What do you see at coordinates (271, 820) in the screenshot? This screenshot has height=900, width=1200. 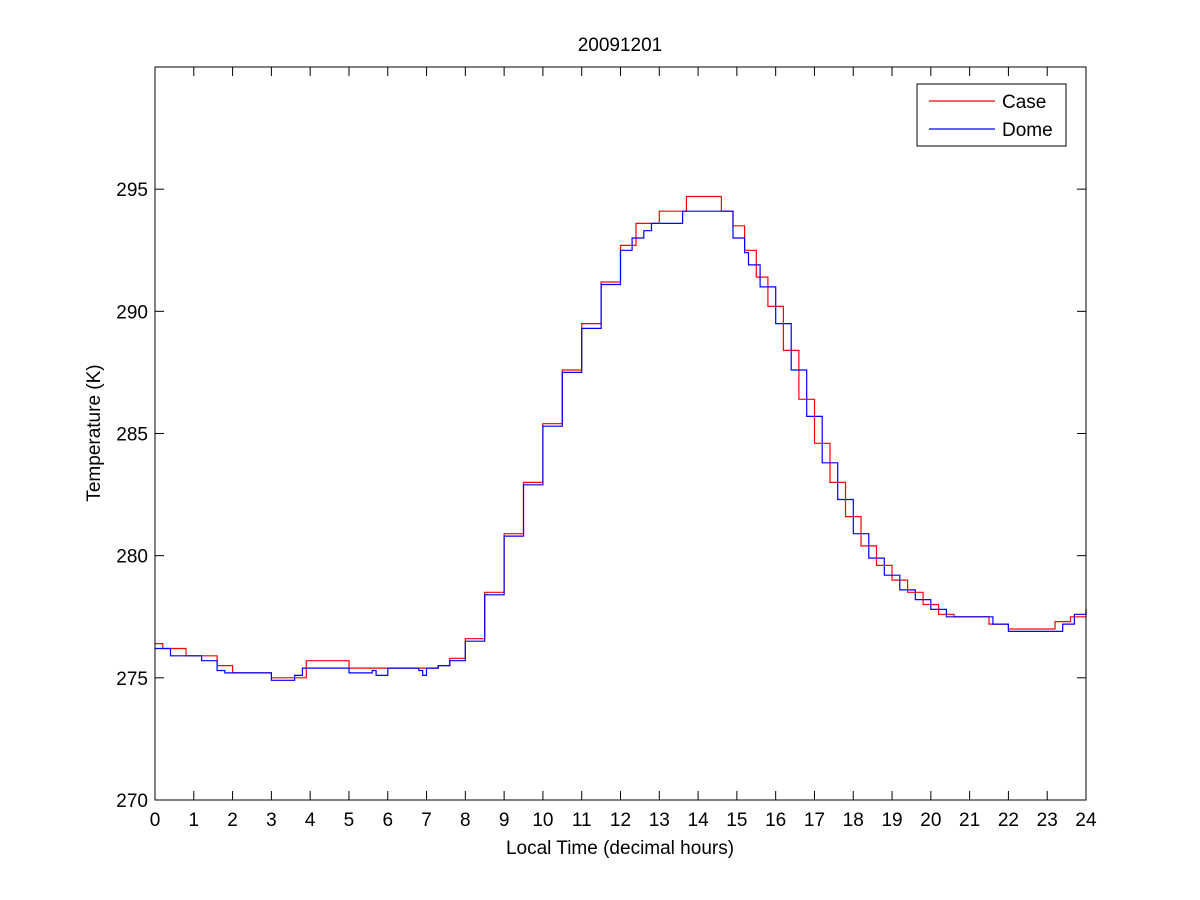 I see `x-tick-label: 3` at bounding box center [271, 820].